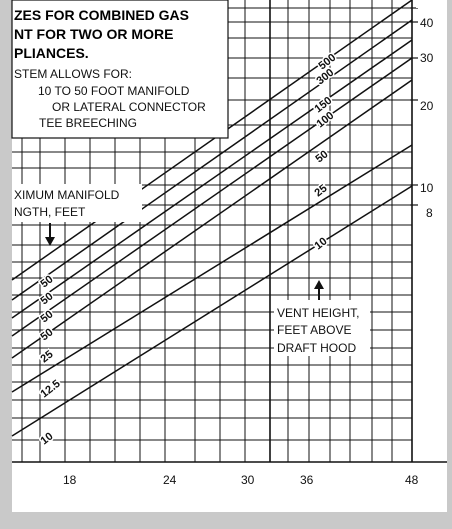  I want to click on x-tick-48: 48, so click(412, 480).